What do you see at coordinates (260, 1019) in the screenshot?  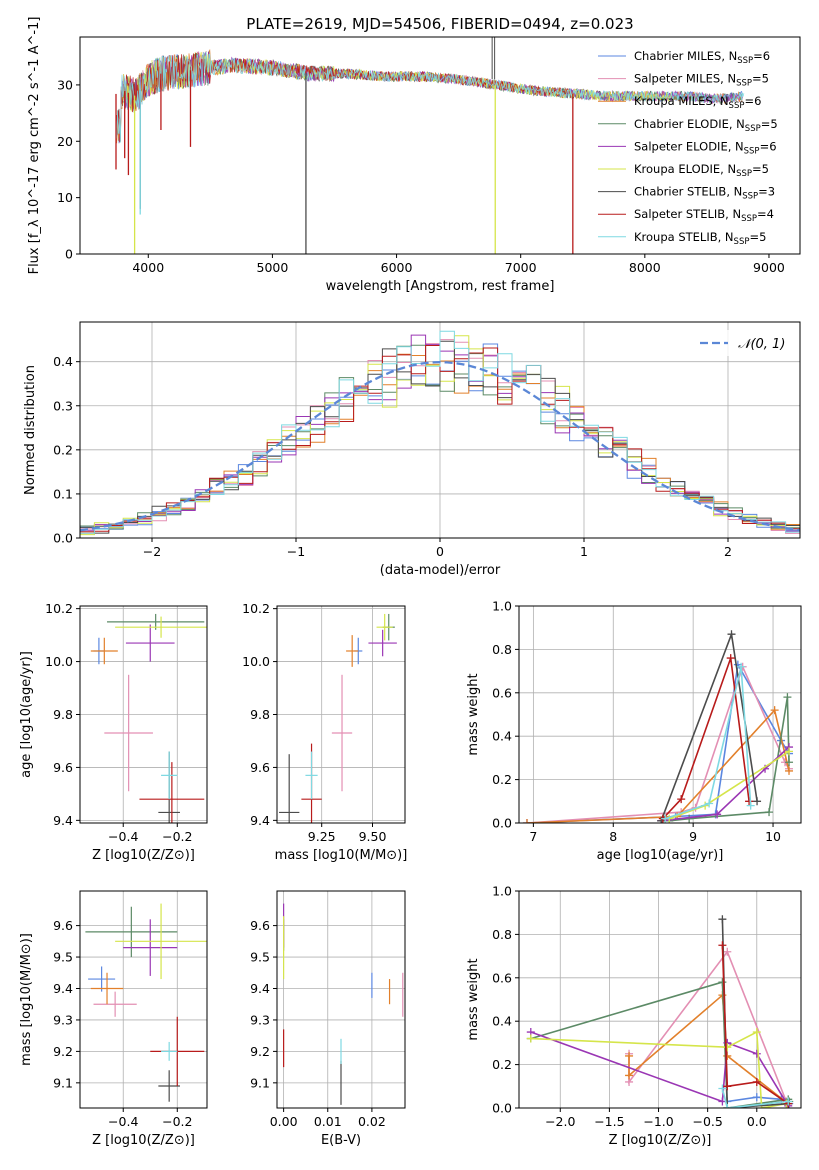 I see `y-tick-label: 9.3` at bounding box center [260, 1019].